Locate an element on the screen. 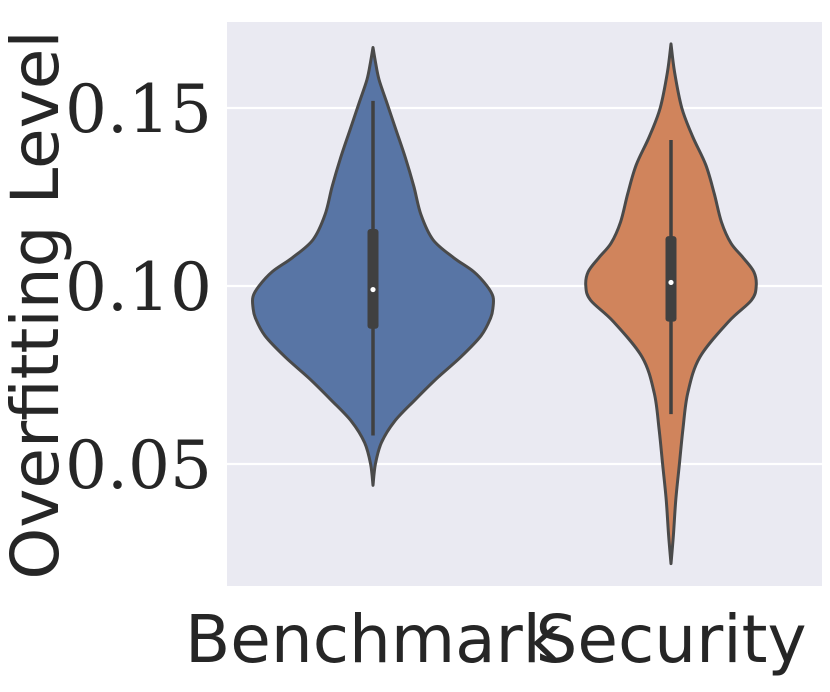 The width and height of the screenshot is (830, 692). y-tick-label: 0.15 is located at coordinates (138, 109).